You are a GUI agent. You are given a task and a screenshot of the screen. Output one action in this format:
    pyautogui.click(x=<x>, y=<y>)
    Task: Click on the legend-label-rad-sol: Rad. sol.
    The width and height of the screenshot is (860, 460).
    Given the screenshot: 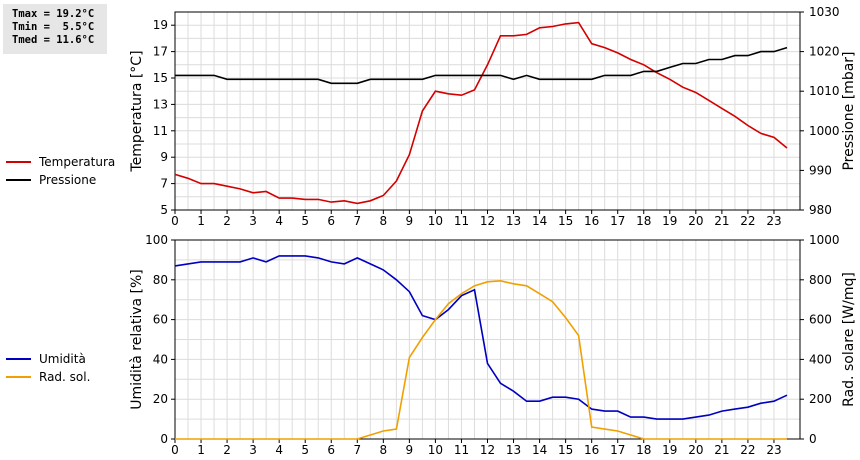 What is the action you would take?
    pyautogui.click(x=64, y=377)
    